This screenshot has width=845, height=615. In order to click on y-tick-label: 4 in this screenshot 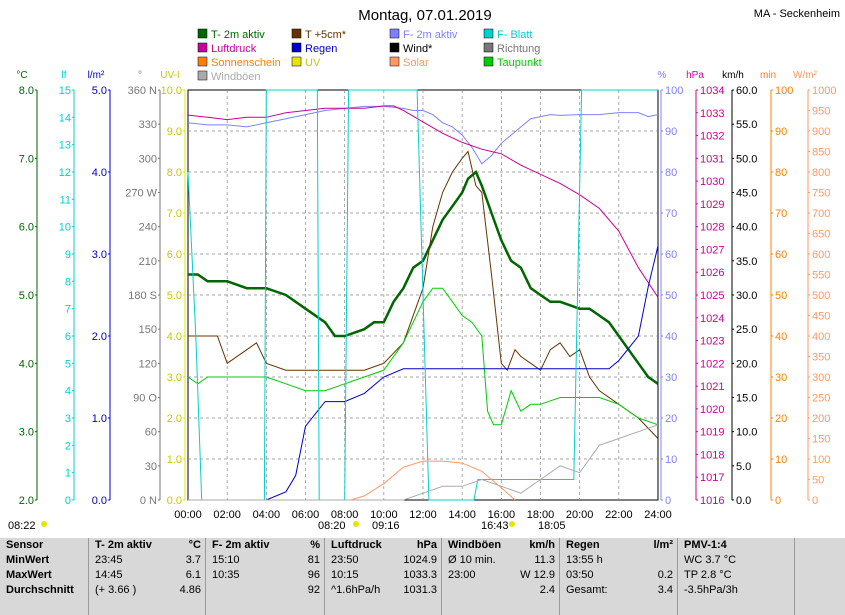, I will do `click(68, 392)`.